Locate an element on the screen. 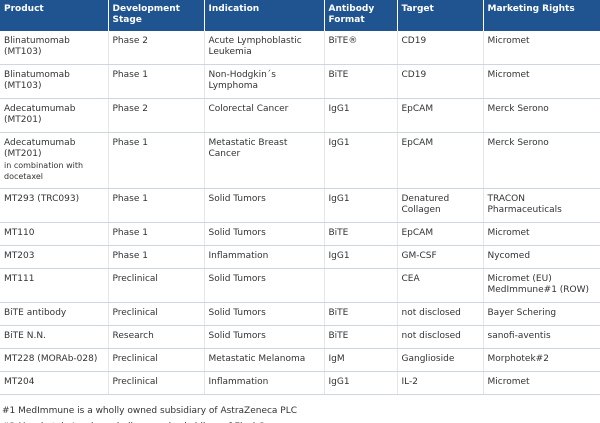  cell-line: TRACON is located at coordinates (506, 199).